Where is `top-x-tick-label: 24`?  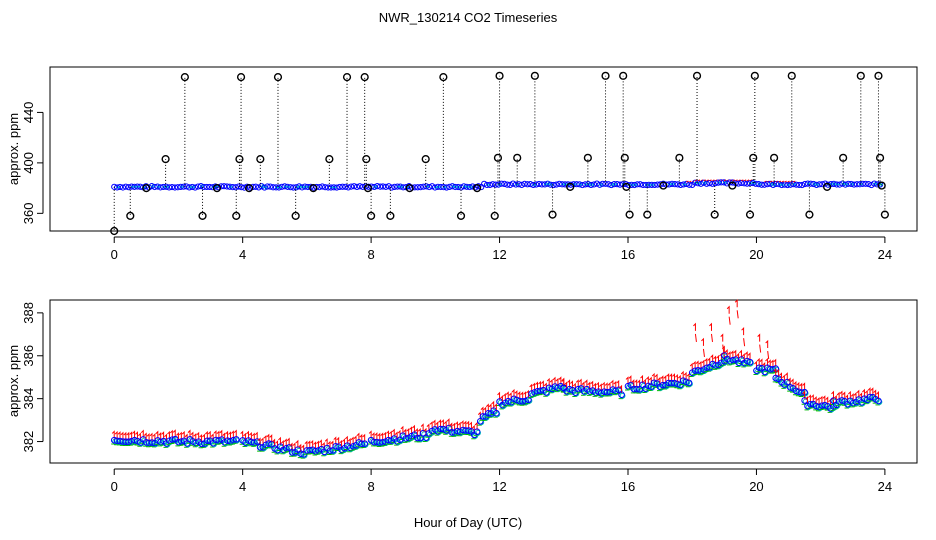 top-x-tick-label: 24 is located at coordinates (885, 254).